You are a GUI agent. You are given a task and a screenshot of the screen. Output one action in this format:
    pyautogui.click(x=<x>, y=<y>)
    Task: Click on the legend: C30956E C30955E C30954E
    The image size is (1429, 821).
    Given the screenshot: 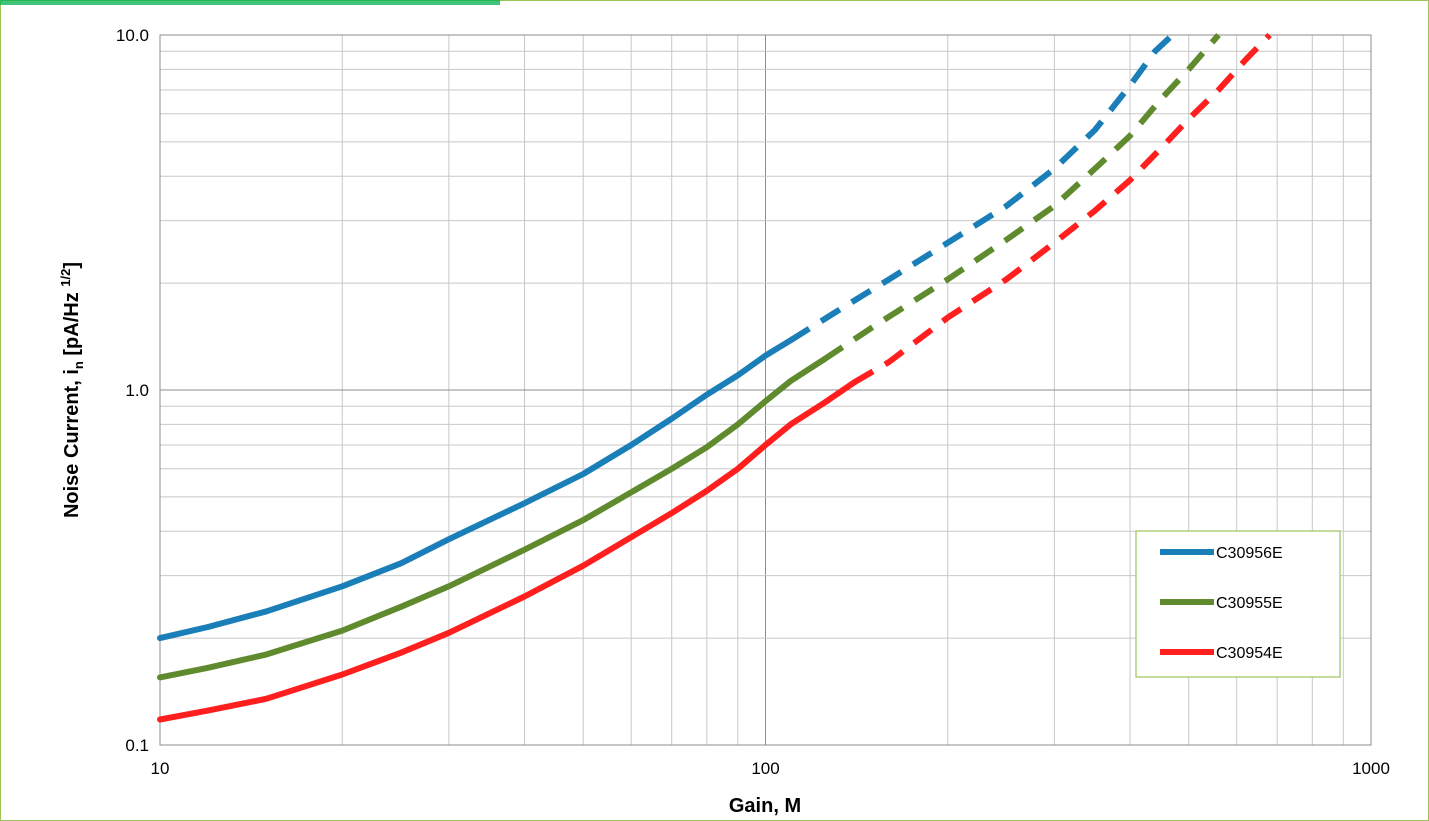 What is the action you would take?
    pyautogui.click(x=1238, y=604)
    